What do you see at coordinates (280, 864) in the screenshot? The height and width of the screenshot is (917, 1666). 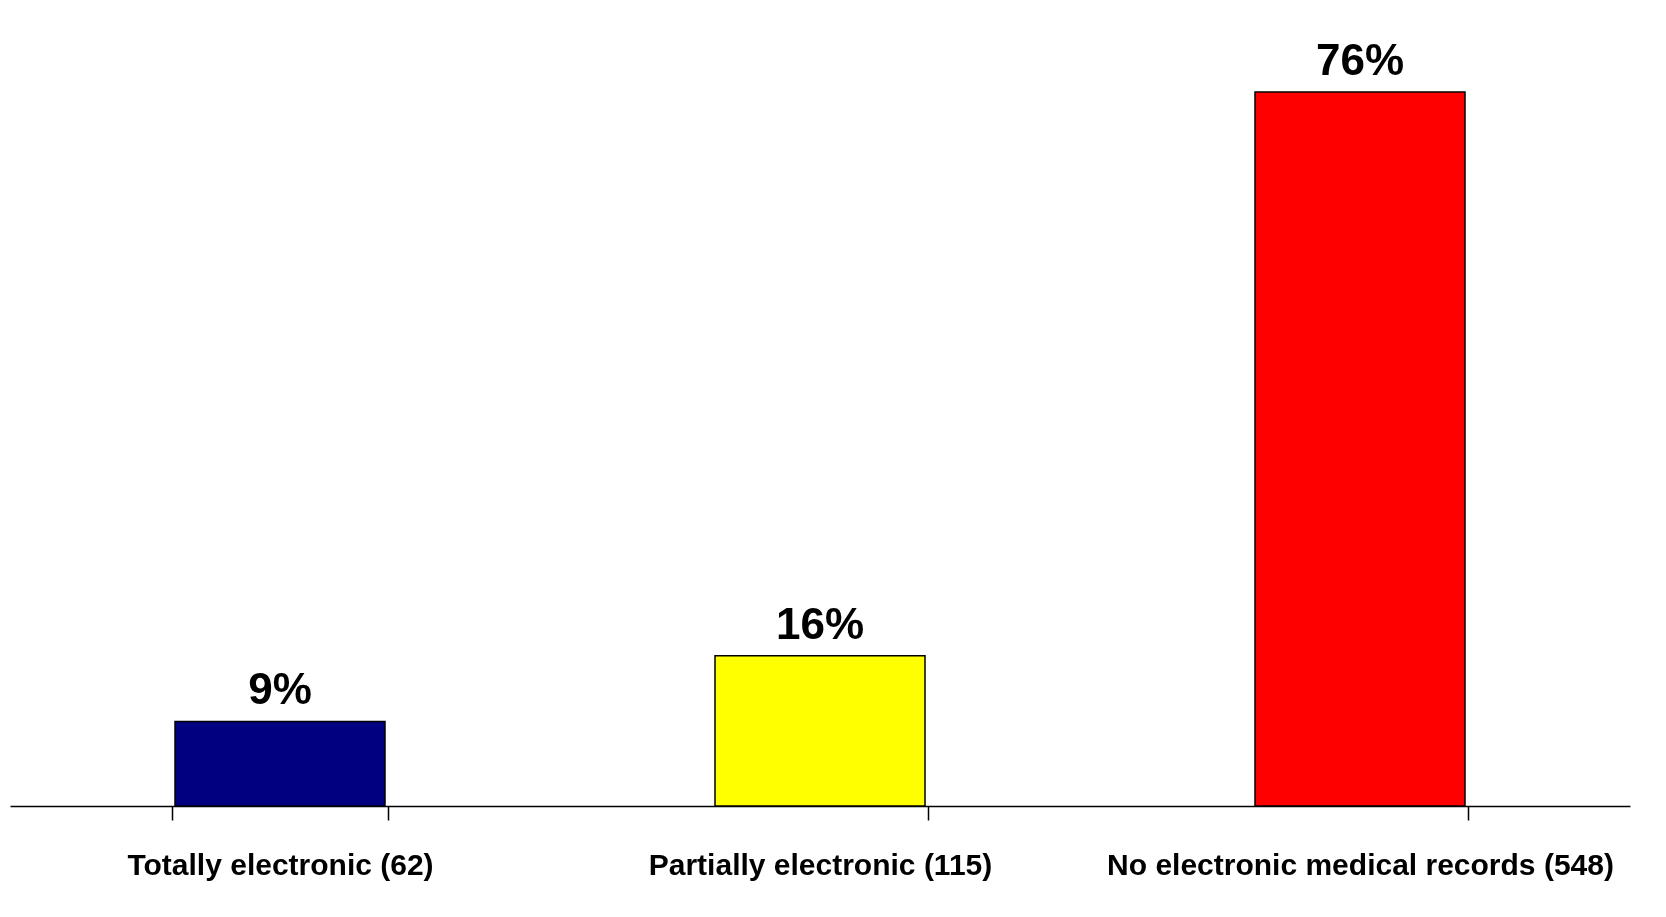 I see `x-tick-label: Totally electronic (62)` at bounding box center [280, 864].